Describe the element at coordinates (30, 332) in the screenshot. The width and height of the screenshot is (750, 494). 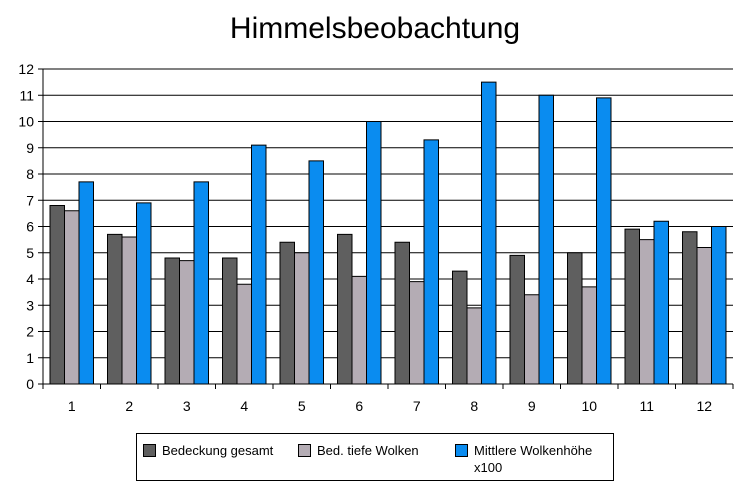
I see `y-tick-label: 2` at that location.